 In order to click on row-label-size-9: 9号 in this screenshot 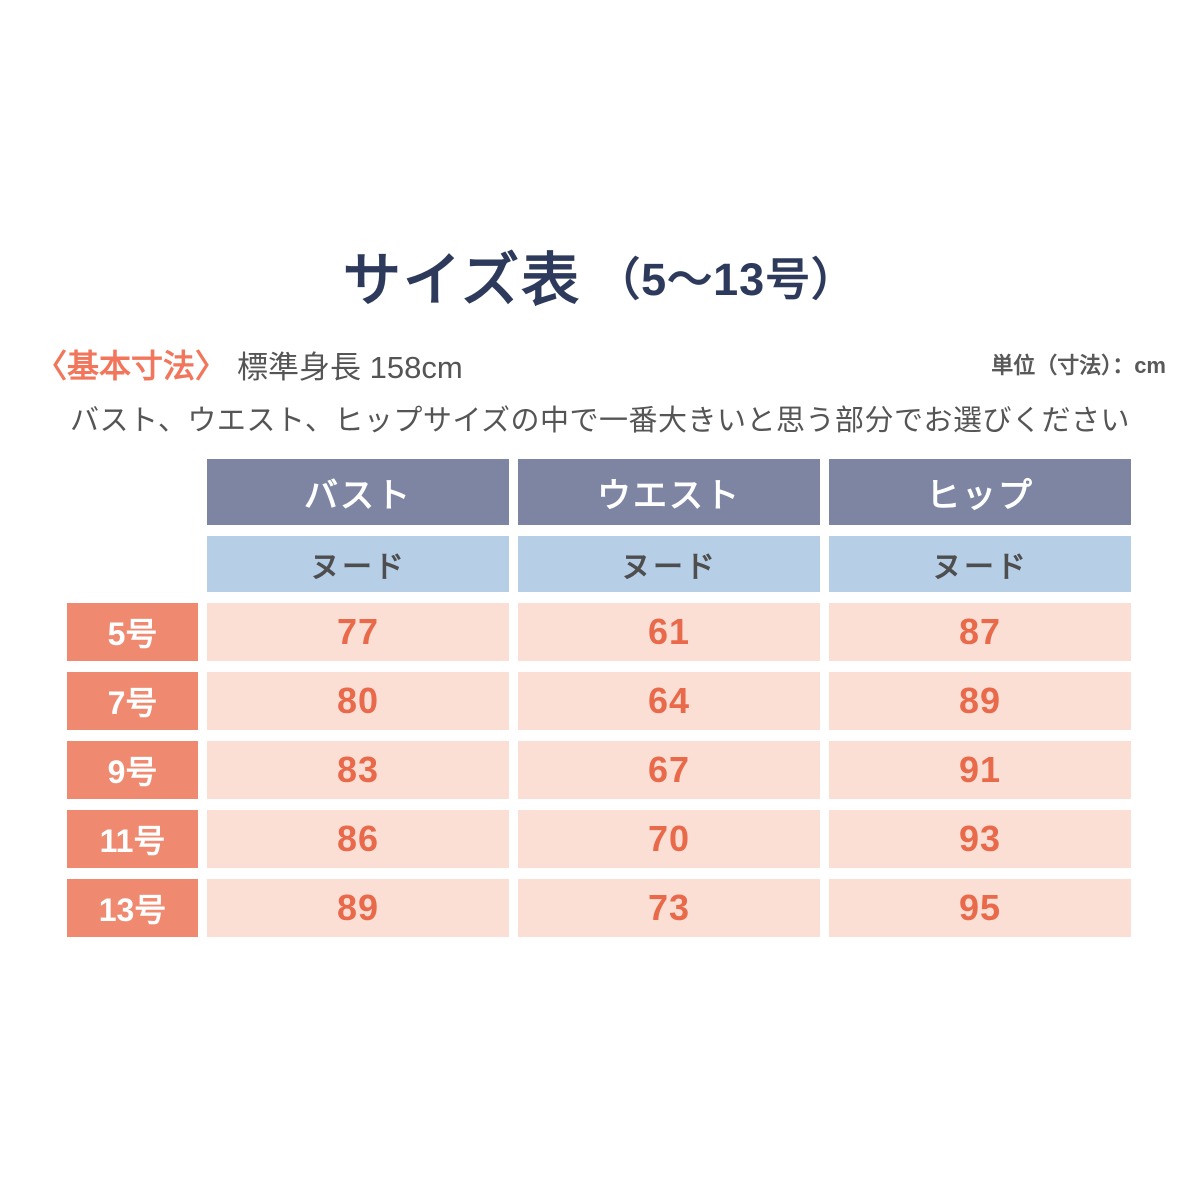, I will do `click(132, 770)`.